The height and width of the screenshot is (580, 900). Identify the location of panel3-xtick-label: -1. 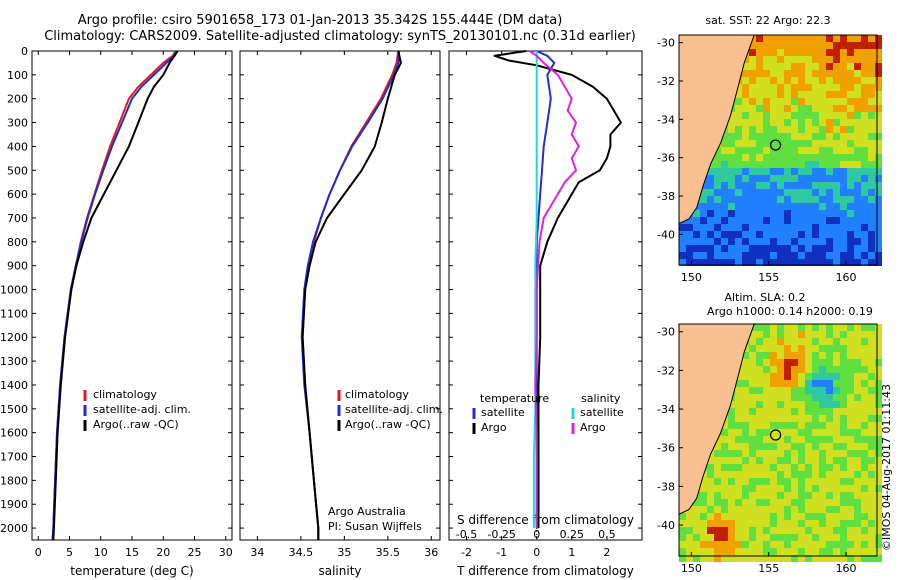
(501, 552).